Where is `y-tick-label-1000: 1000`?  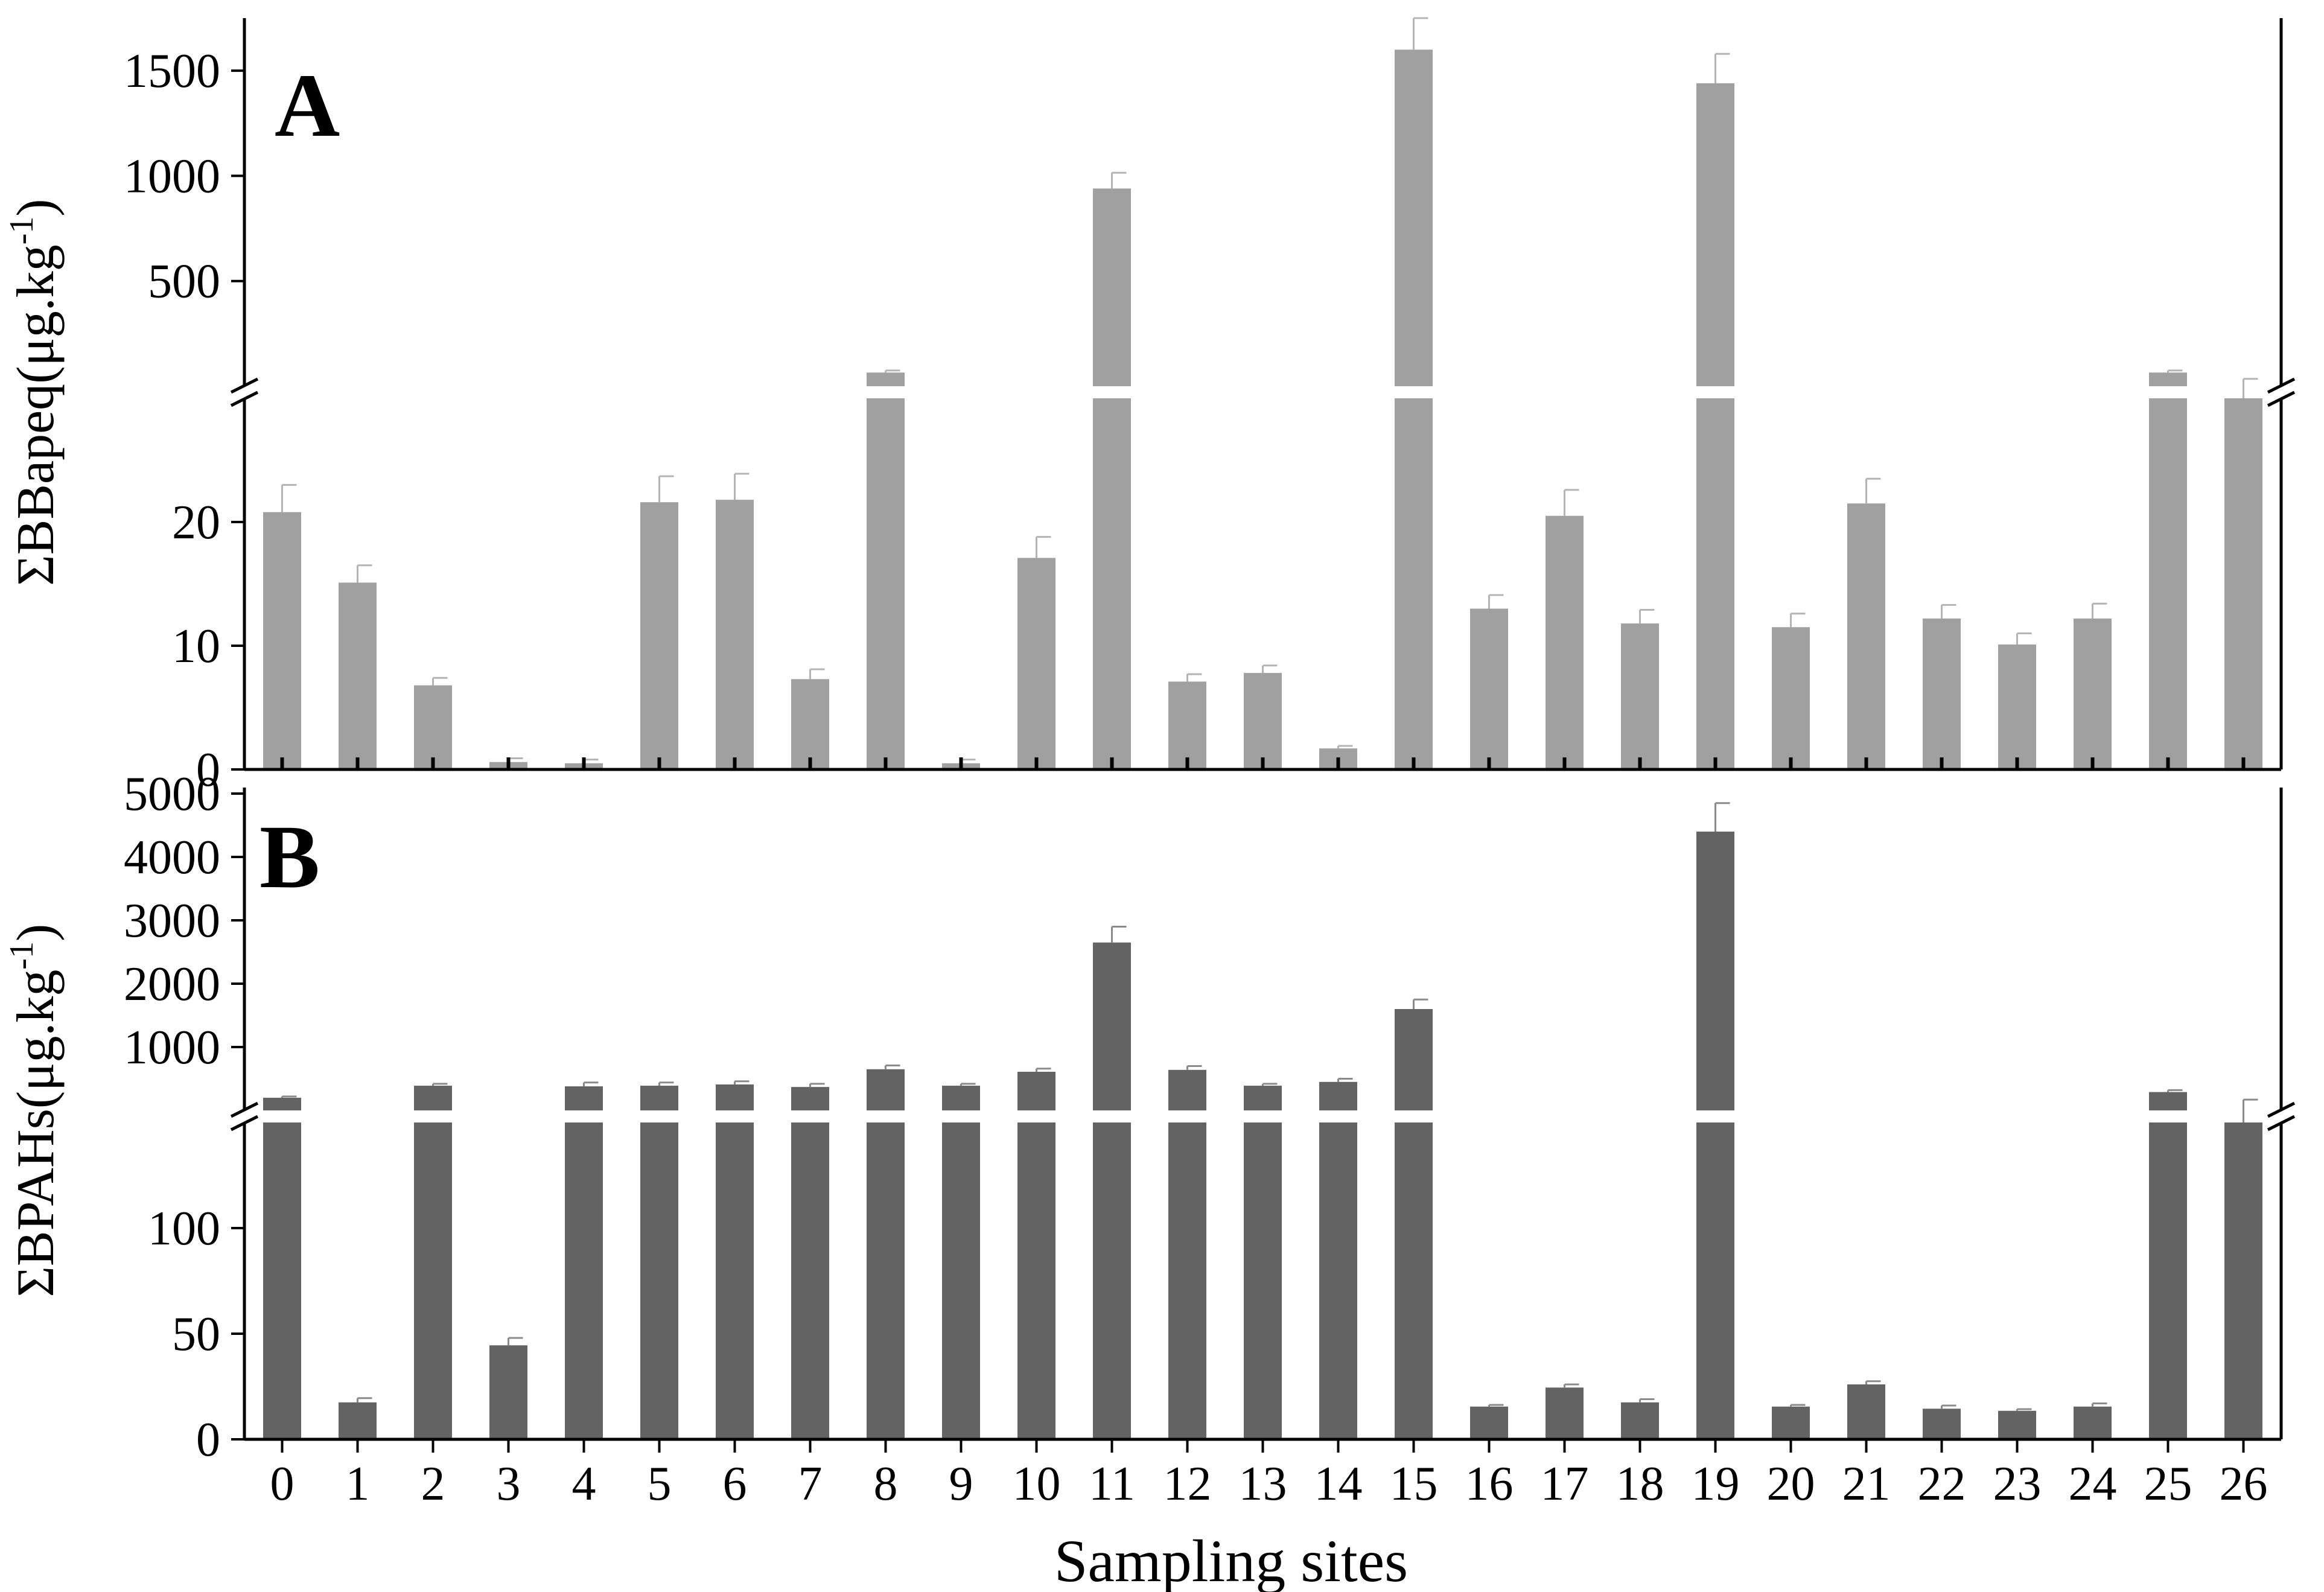 y-tick-label-1000: 1000 is located at coordinates (172, 1047).